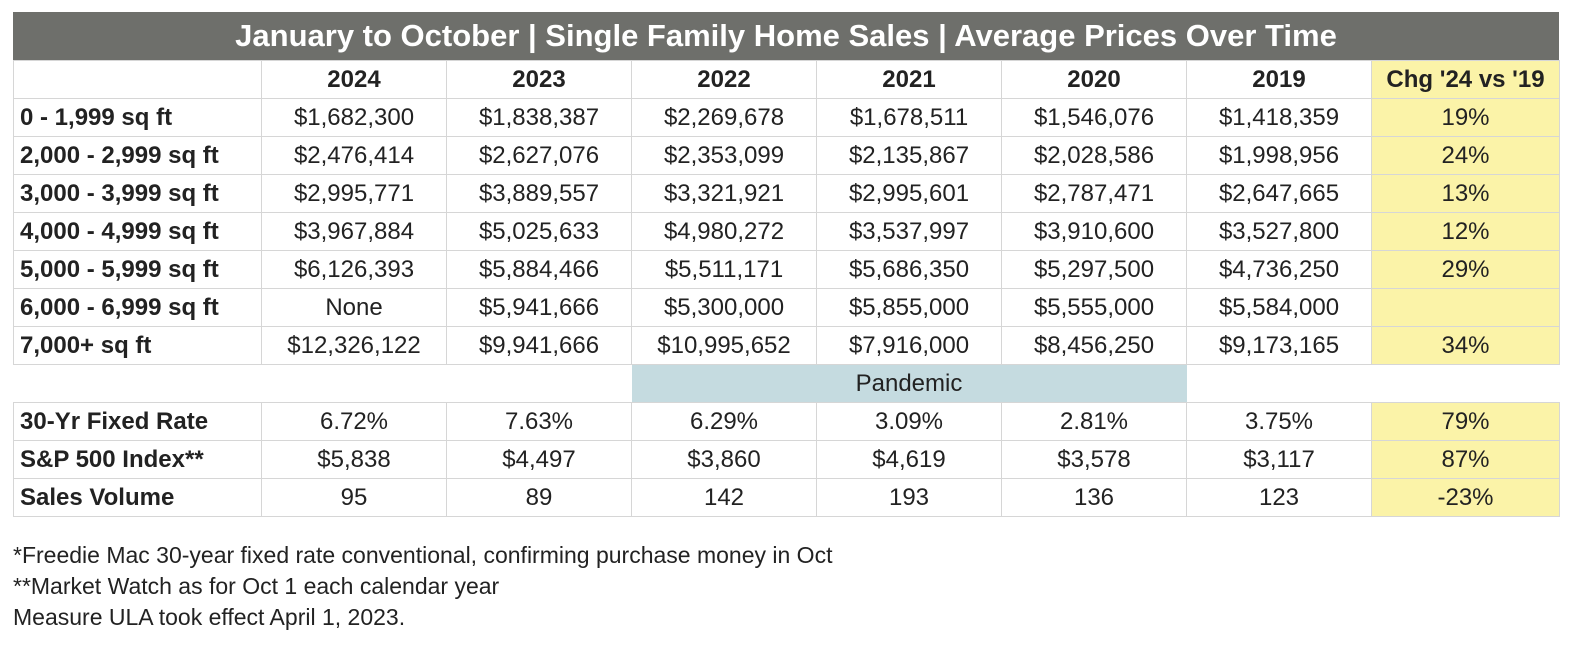  Describe the element at coordinates (724, 345) in the screenshot. I see `value-cell: $10,995,652` at that location.